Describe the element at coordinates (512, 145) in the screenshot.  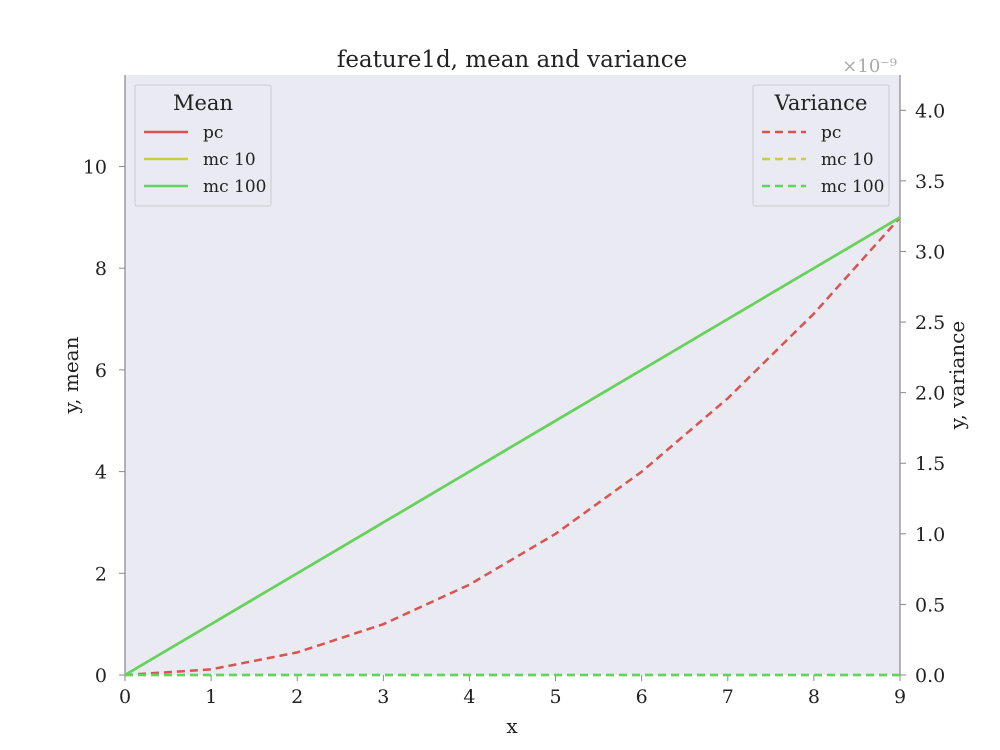
I see `legends: Mean pc mc 10 mc 100 Variance pc mc 10 mc 100` at that location.